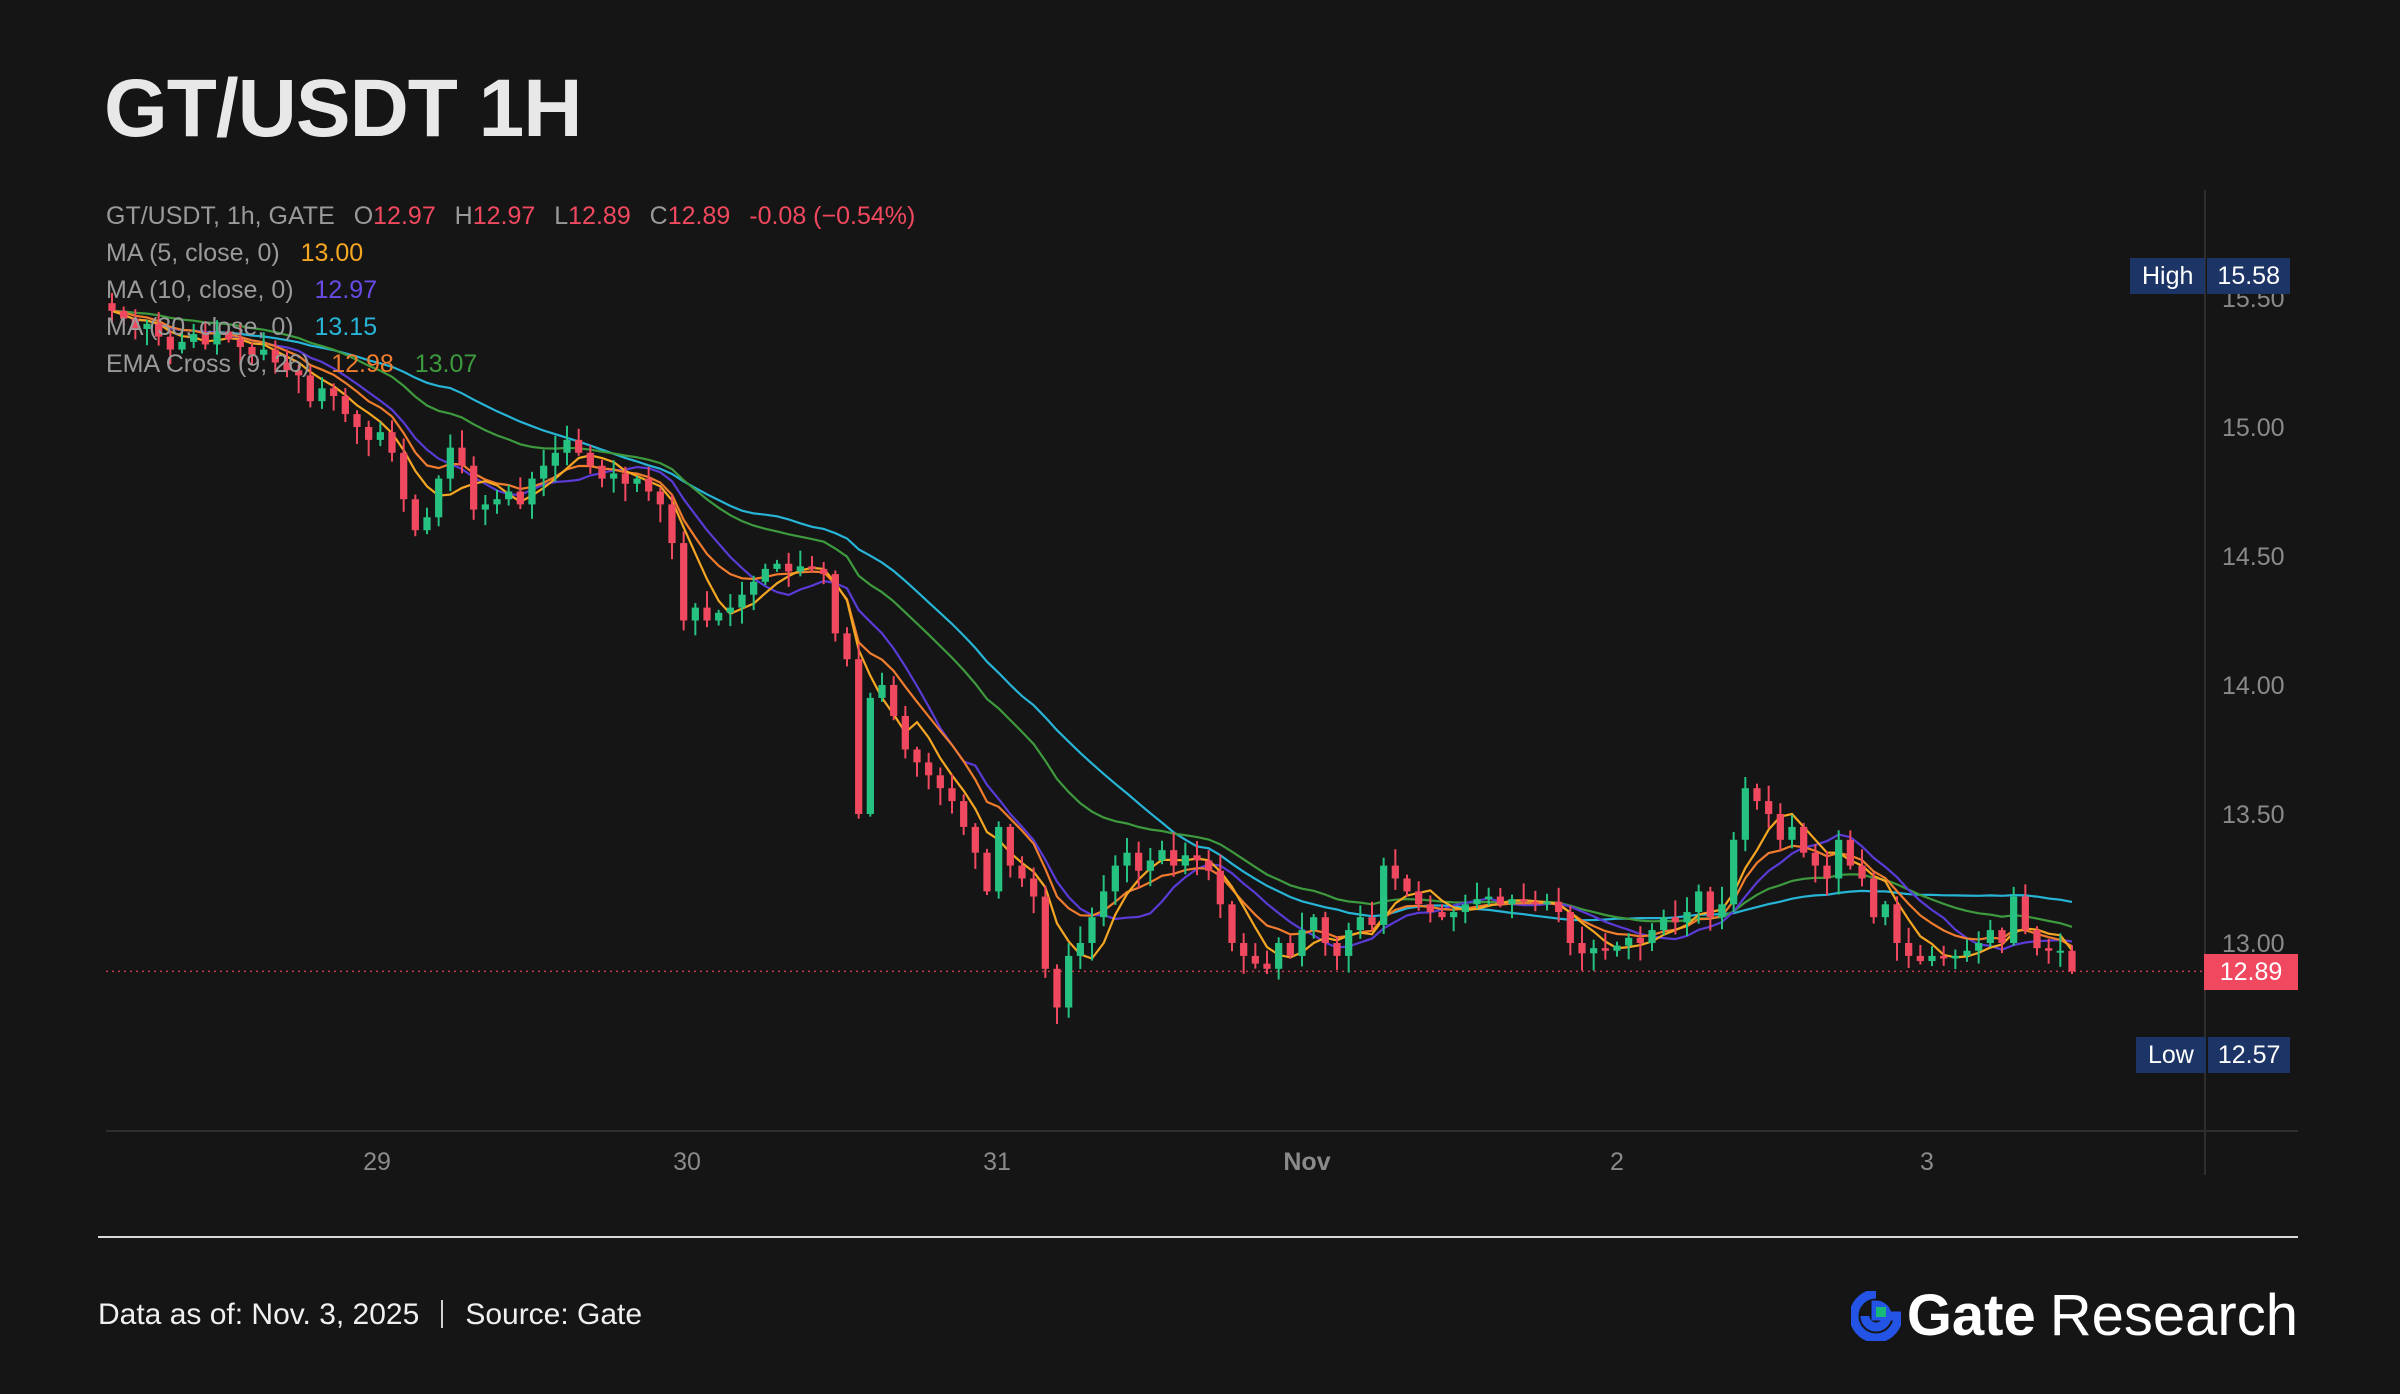 This screenshot has height=1394, width=2400. I want to click on legend-ma10-row: MA (10, close, 0) 12.97, so click(510, 290).